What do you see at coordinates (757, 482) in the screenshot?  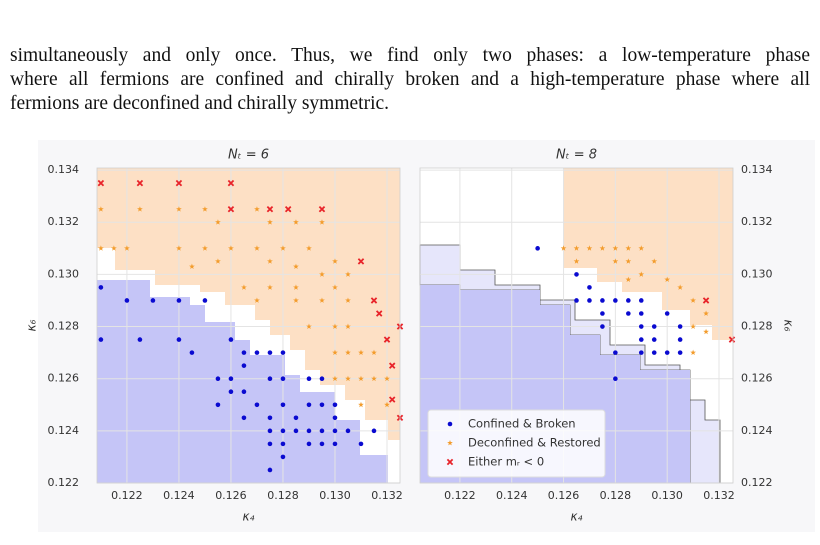 I see `y-tick-label: 0.122` at bounding box center [757, 482].